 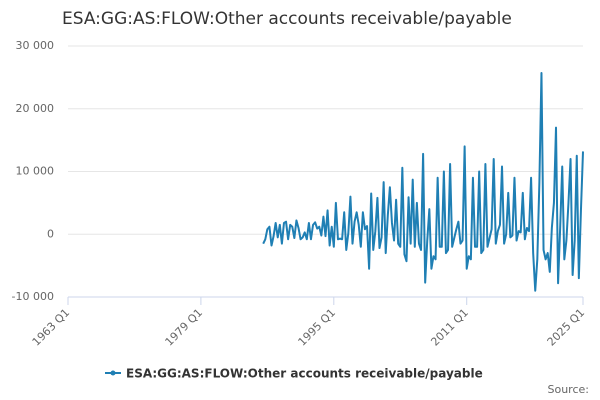 What do you see at coordinates (184, 327) in the screenshot?
I see `x-tick-label: 1979 Q1` at bounding box center [184, 327].